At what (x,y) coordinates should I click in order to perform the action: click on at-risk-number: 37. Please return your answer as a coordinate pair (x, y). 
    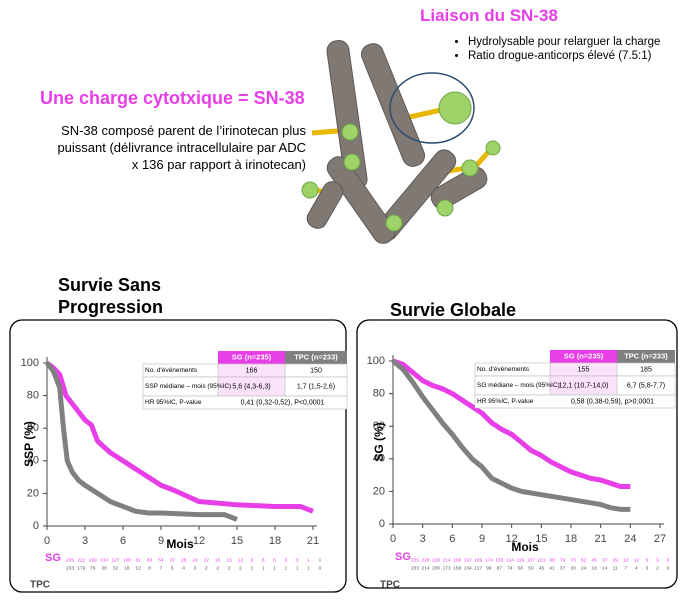
    Looking at the image, I should click on (563, 568).